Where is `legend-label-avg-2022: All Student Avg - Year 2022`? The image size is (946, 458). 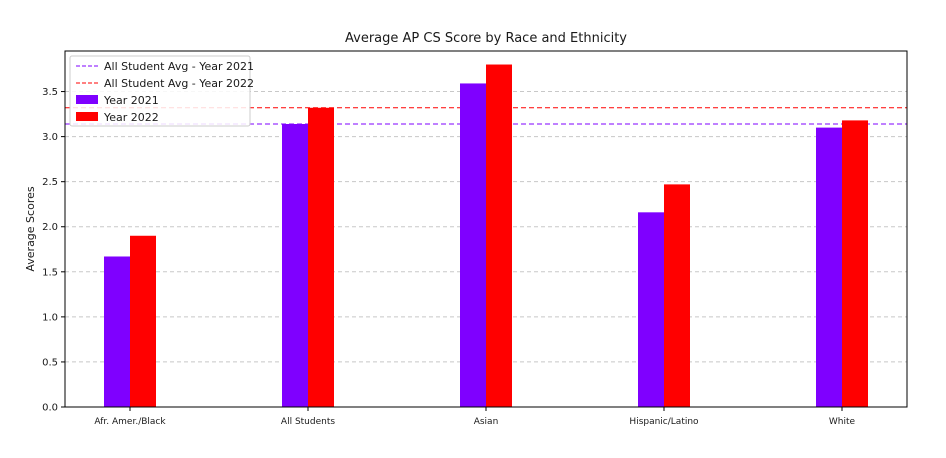 legend-label-avg-2022: All Student Avg - Year 2022 is located at coordinates (179, 83).